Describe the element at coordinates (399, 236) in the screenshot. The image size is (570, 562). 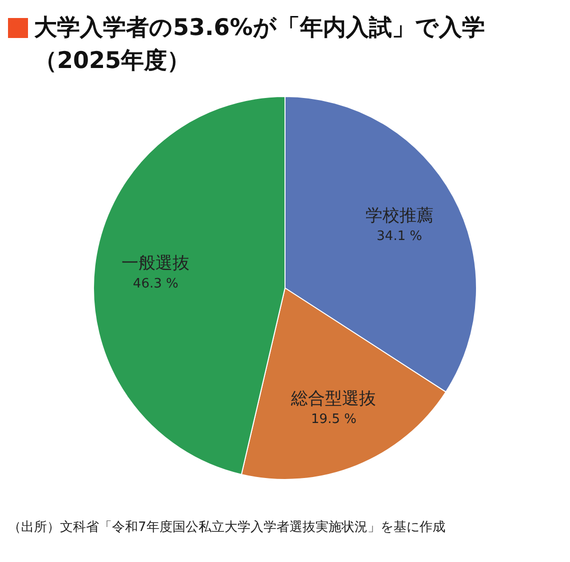
I see `data-label: 34.1 %` at that location.